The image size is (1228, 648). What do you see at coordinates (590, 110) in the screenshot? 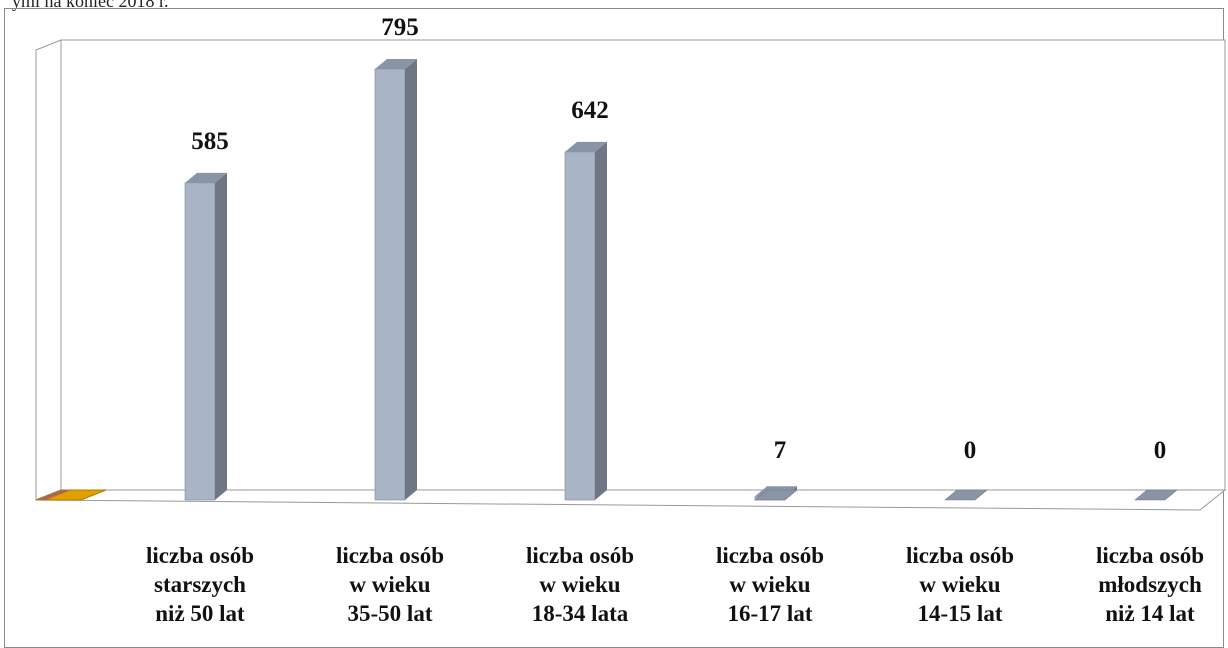
I see `value-label: 642` at bounding box center [590, 110].